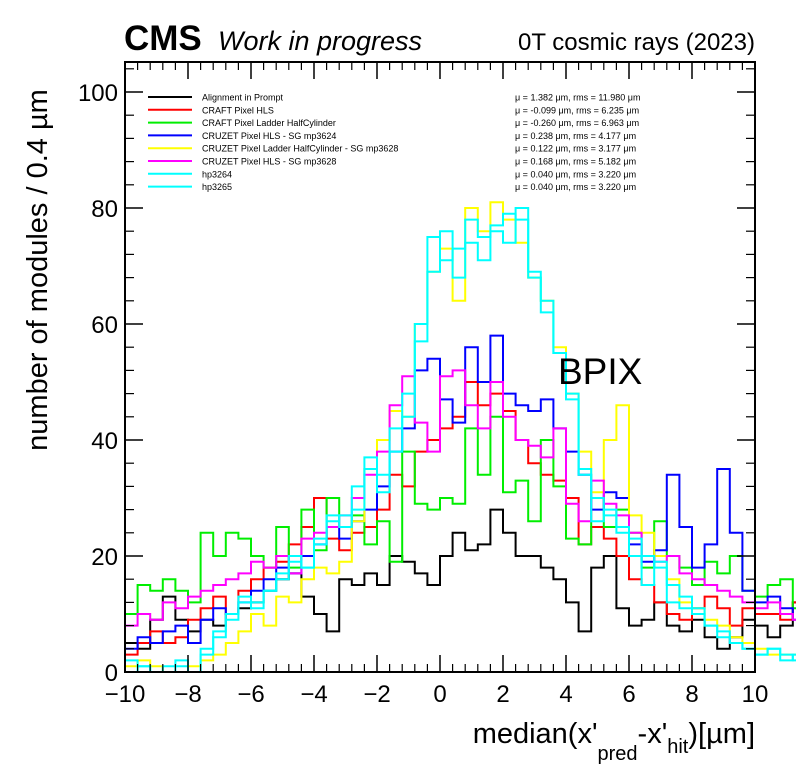  What do you see at coordinates (320, 41) in the screenshot?
I see `status-label: Work in progress` at bounding box center [320, 41].